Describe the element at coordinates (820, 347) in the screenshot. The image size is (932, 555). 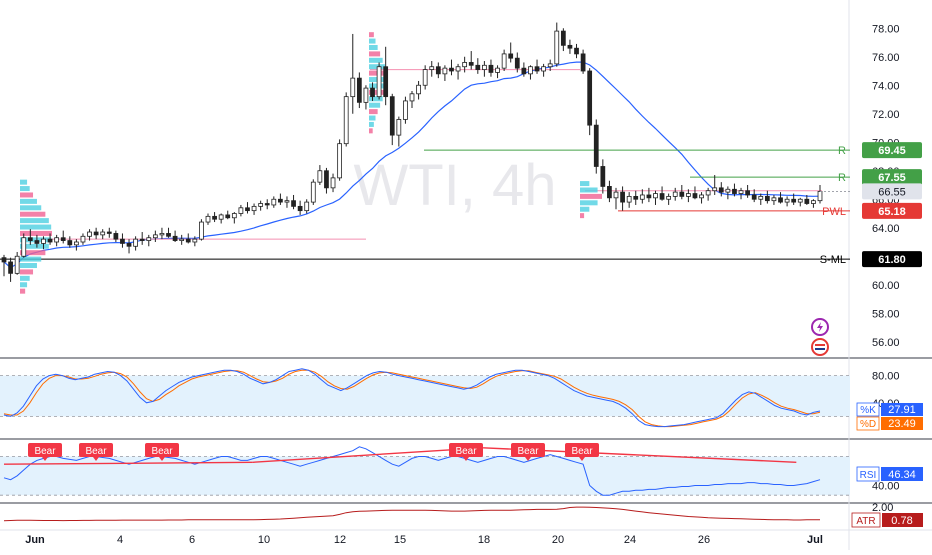
I see `flag-icon` at that location.